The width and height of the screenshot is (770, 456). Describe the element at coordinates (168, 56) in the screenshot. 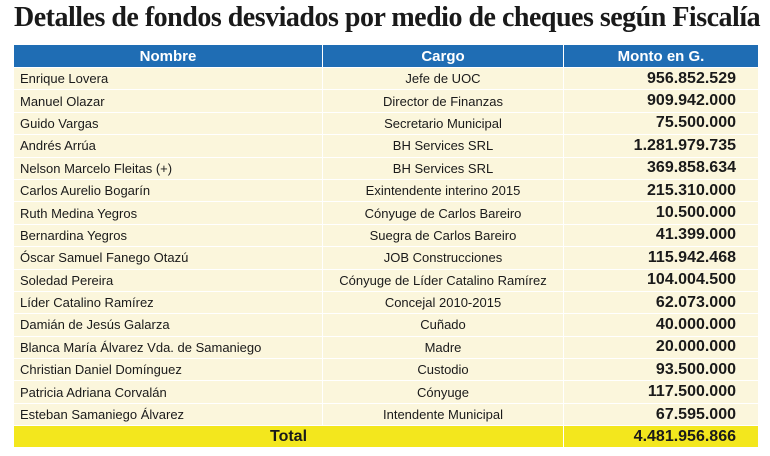

I see `column-header: Nombre` at that location.